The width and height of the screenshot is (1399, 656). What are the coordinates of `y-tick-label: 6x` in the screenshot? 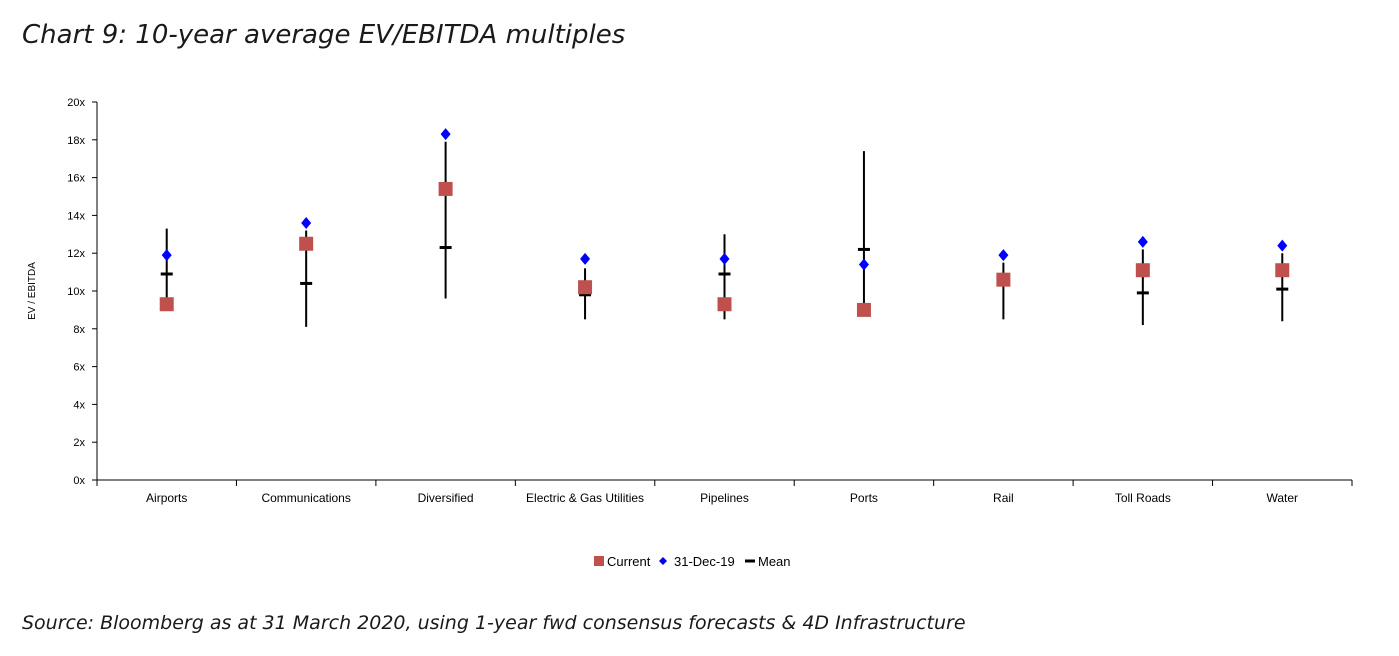 It's located at (79, 368).